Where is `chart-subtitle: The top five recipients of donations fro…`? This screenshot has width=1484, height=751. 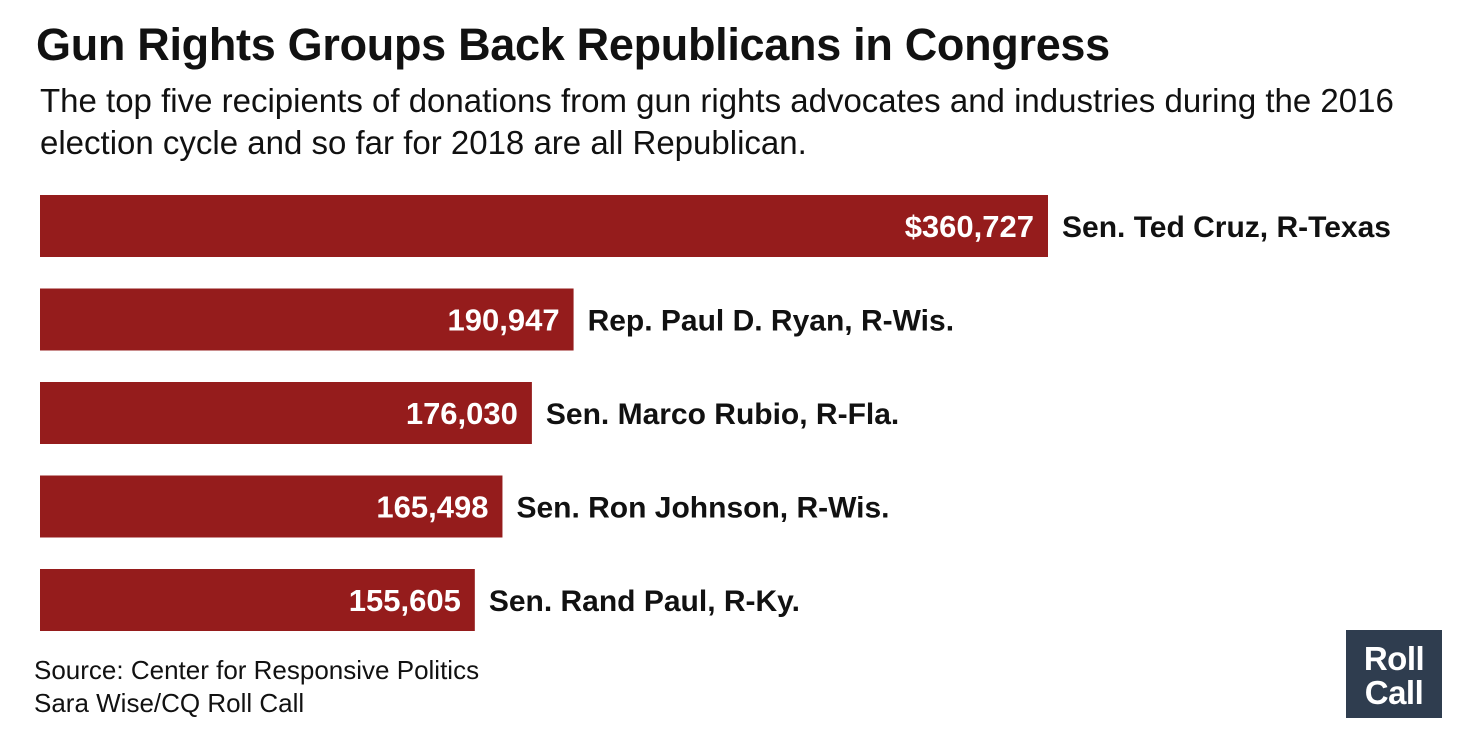
chart-subtitle: The top five recipients of donations fro… is located at coordinates (717, 121).